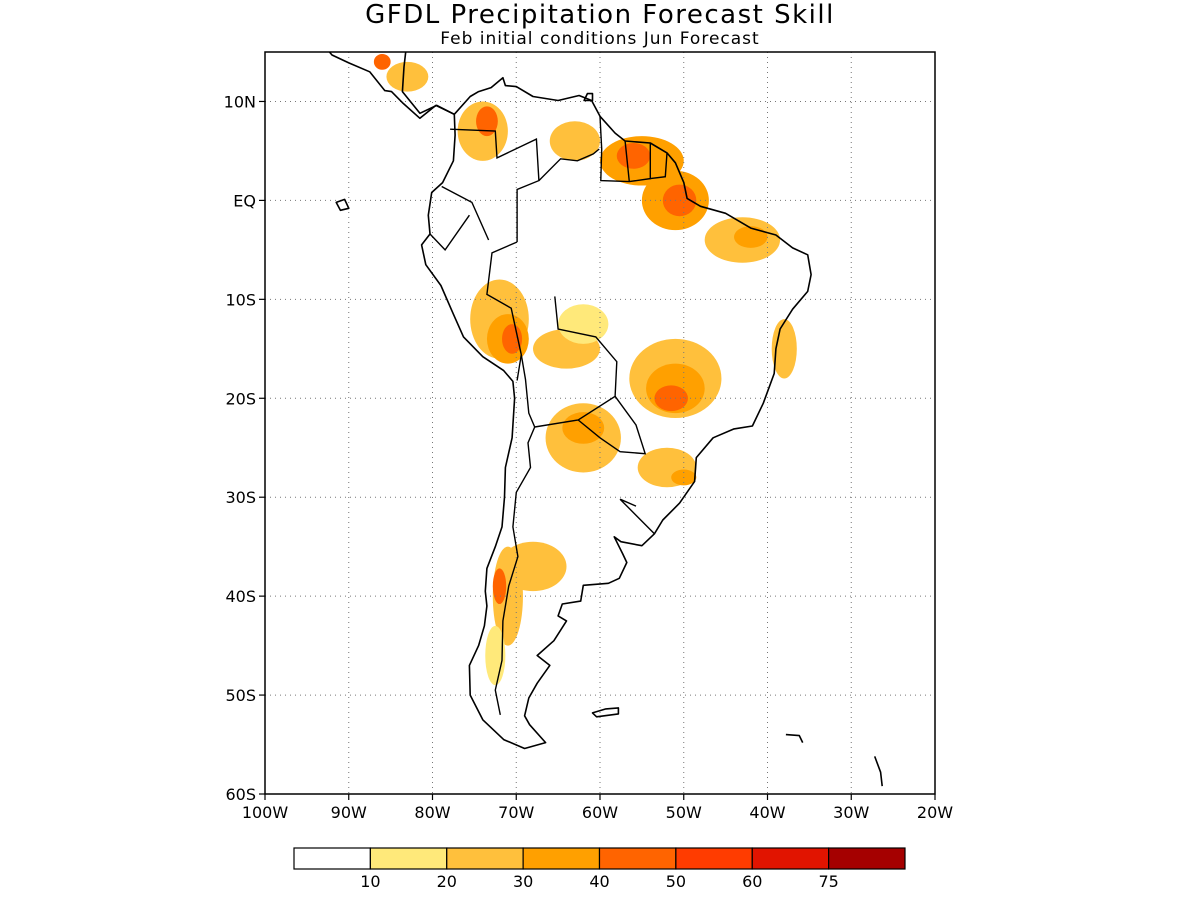 Image resolution: width=1200 pixels, height=900 pixels. I want to click on lon-tick-label-1: 90W, so click(349, 812).